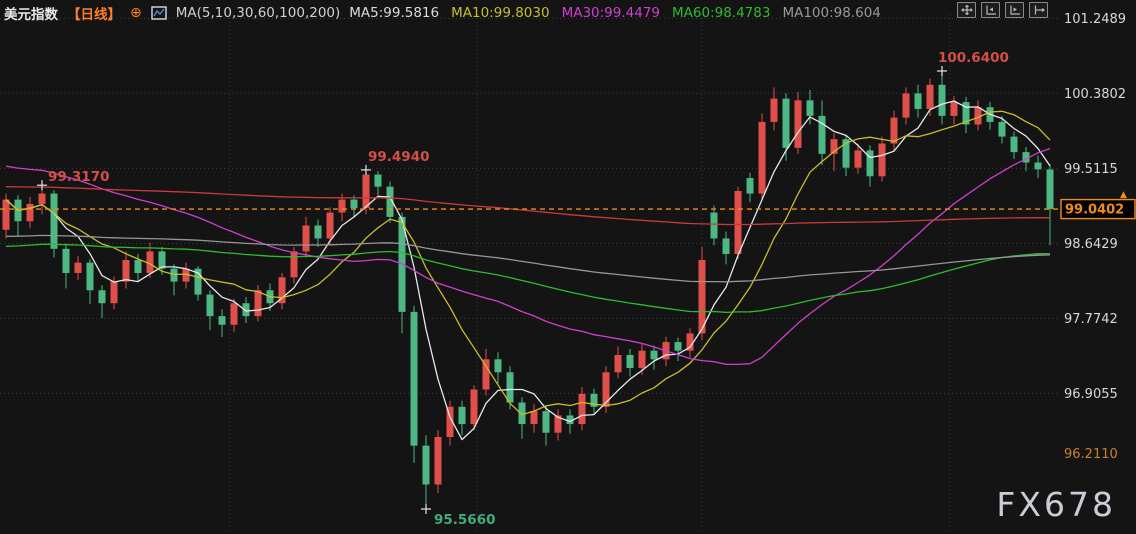 The width and height of the screenshot is (1136, 534). What do you see at coordinates (500, 13) in the screenshot?
I see `ma-legend-item: MA10:99.8030` at bounding box center [500, 13].